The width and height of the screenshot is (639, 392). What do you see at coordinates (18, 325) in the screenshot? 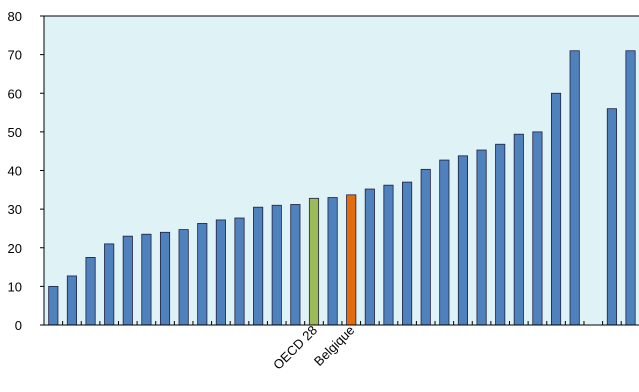
I see `y-tick-label: 0` at bounding box center [18, 325].